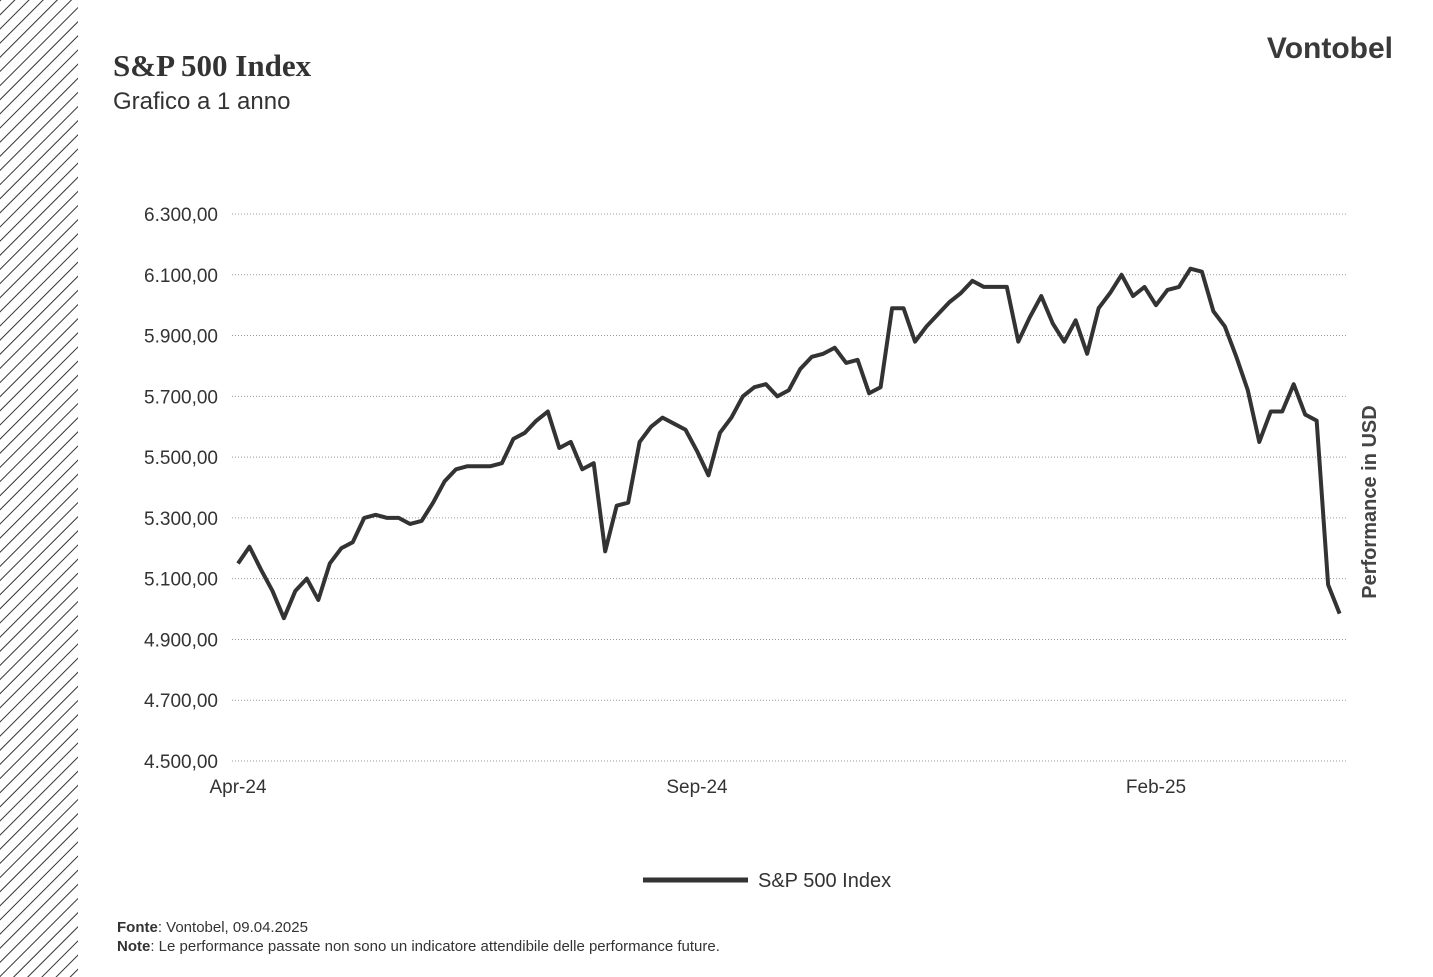  Describe the element at coordinates (137, 927) in the screenshot. I see `source-label: Fonte` at that location.